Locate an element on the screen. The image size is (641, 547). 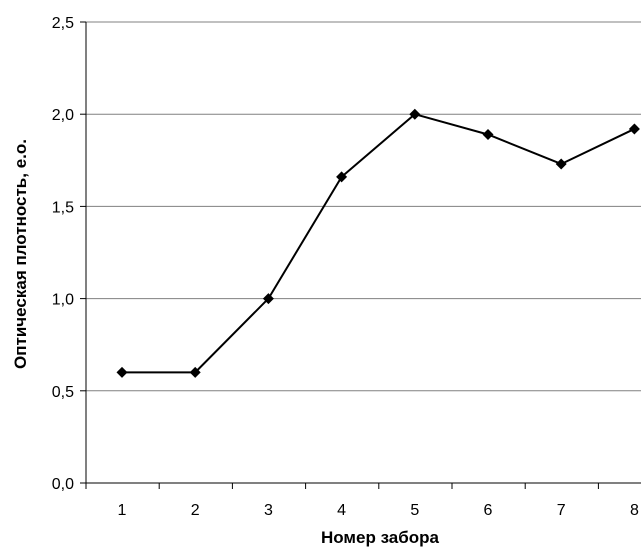
x-tick-label: 2 is located at coordinates (195, 510).